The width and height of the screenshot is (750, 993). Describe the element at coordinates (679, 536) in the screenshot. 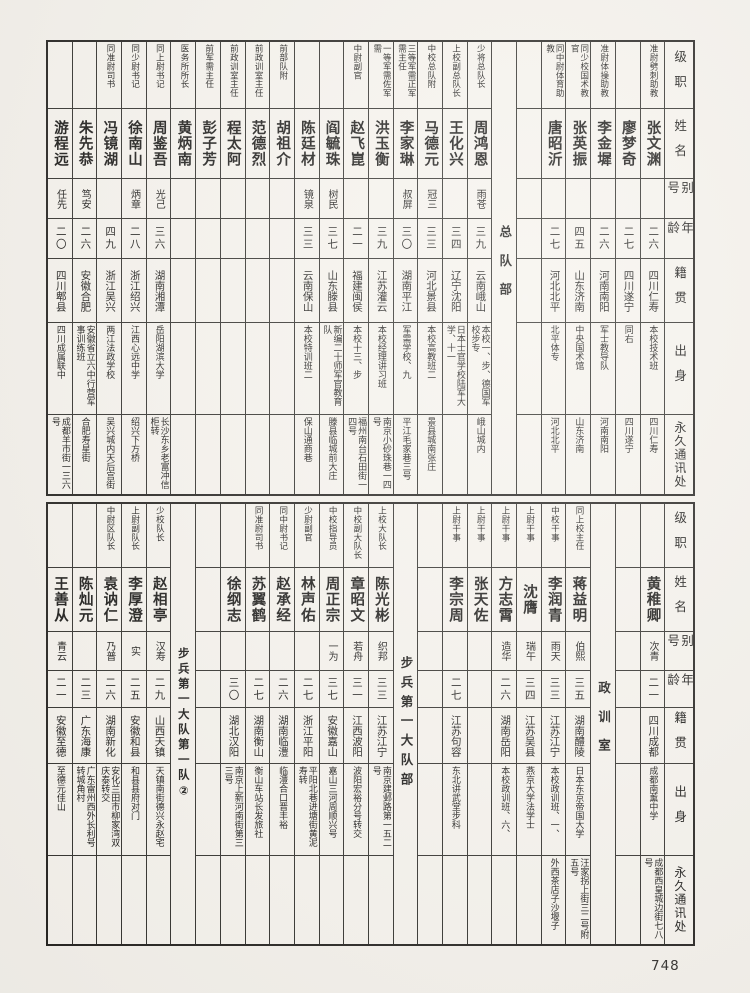

I see `row-header-cell: 级职` at that location.